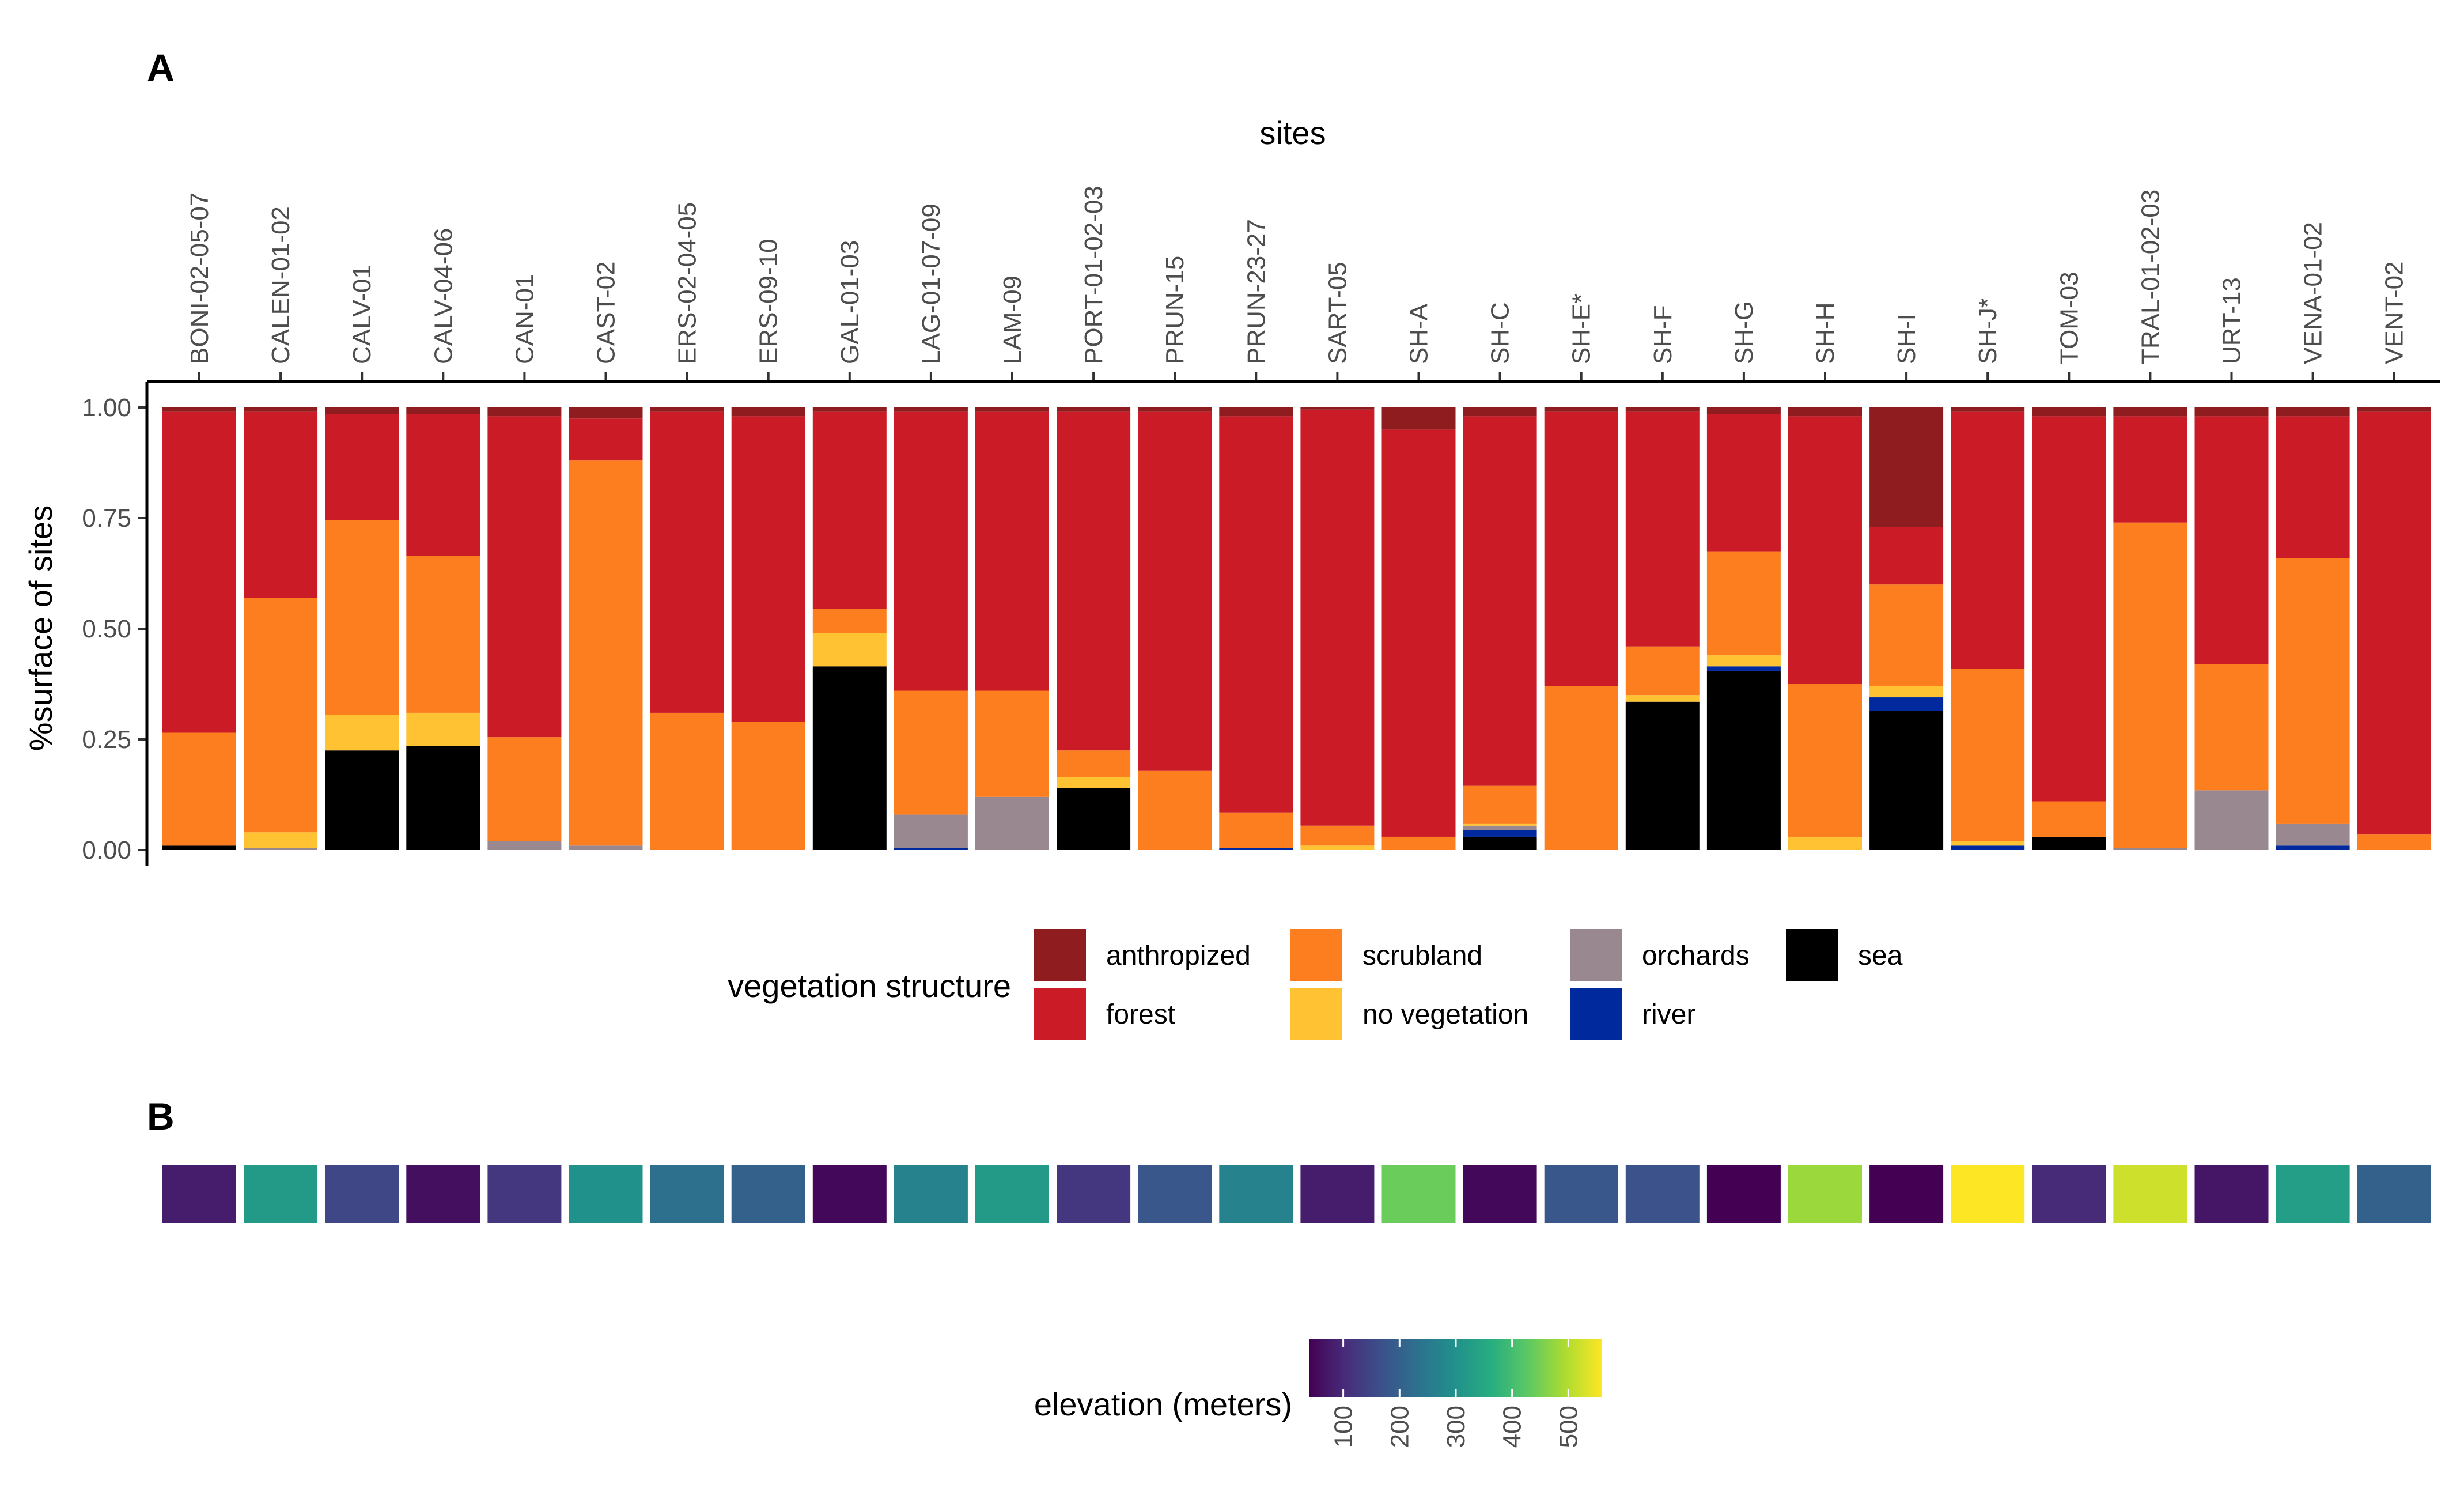 The image size is (2464, 1488). What do you see at coordinates (1988, 843) in the screenshot?
I see `bar-no-vegetation-sh-j` at bounding box center [1988, 843].